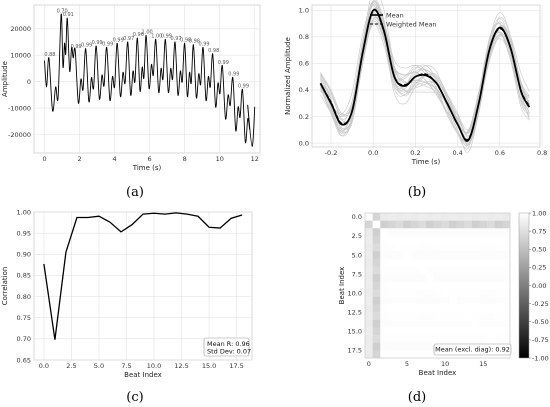 This screenshot has width=550, height=407. What do you see at coordinates (19, 108) in the screenshot?
I see `y-tick-label: -10000` at bounding box center [19, 108].